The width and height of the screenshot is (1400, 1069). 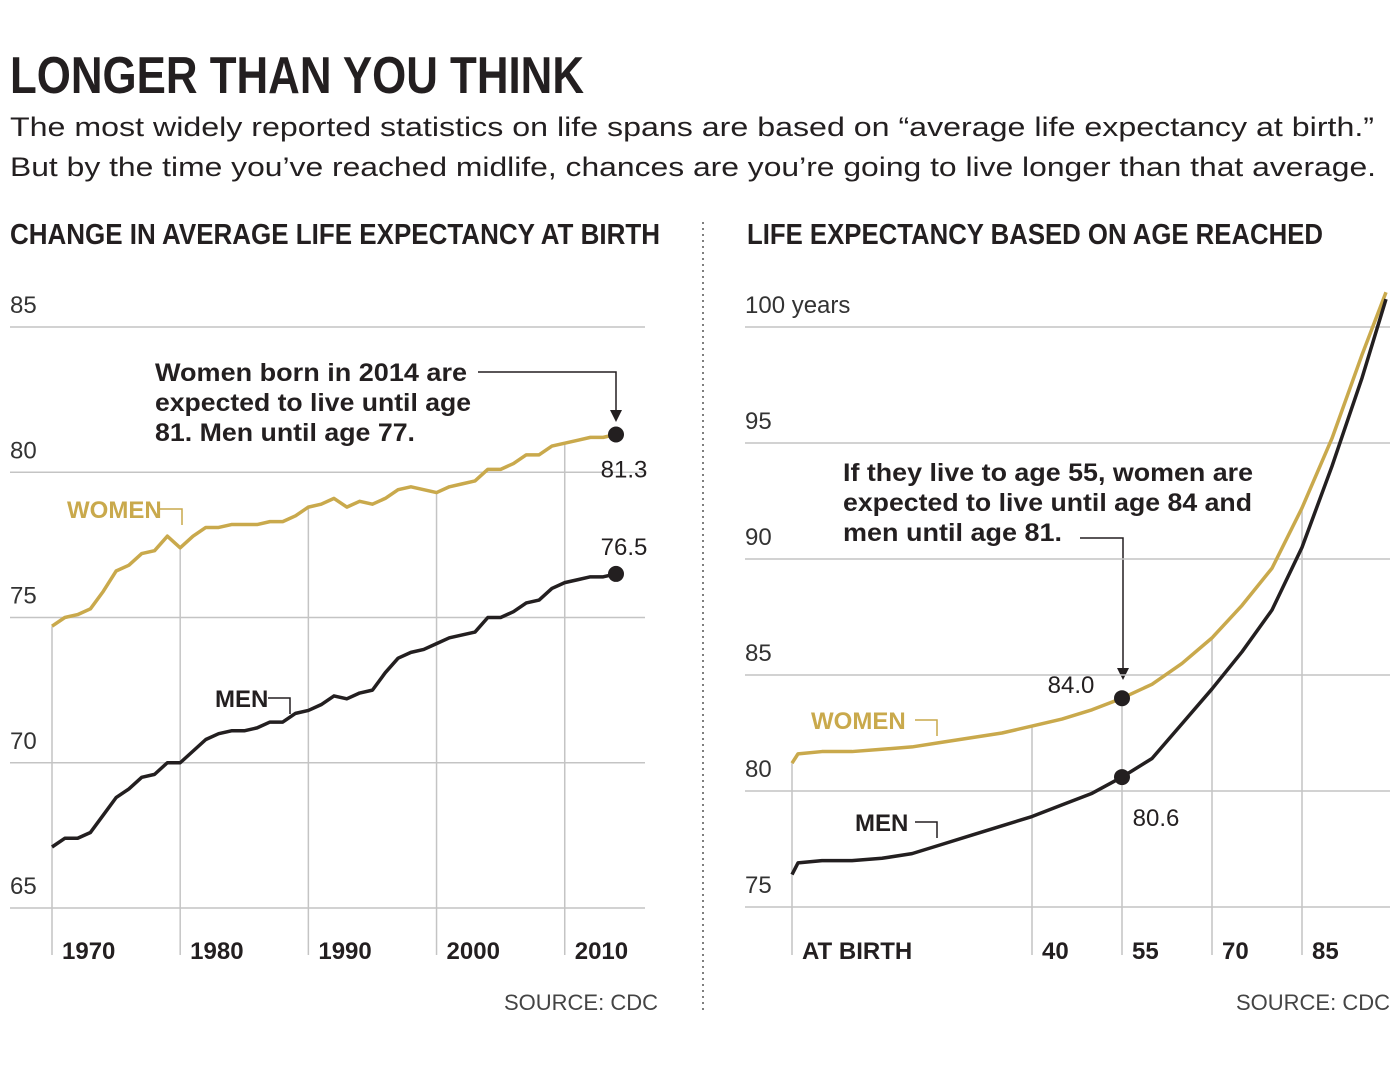 I want to click on x-tick-label: 2010, so click(x=601, y=951).